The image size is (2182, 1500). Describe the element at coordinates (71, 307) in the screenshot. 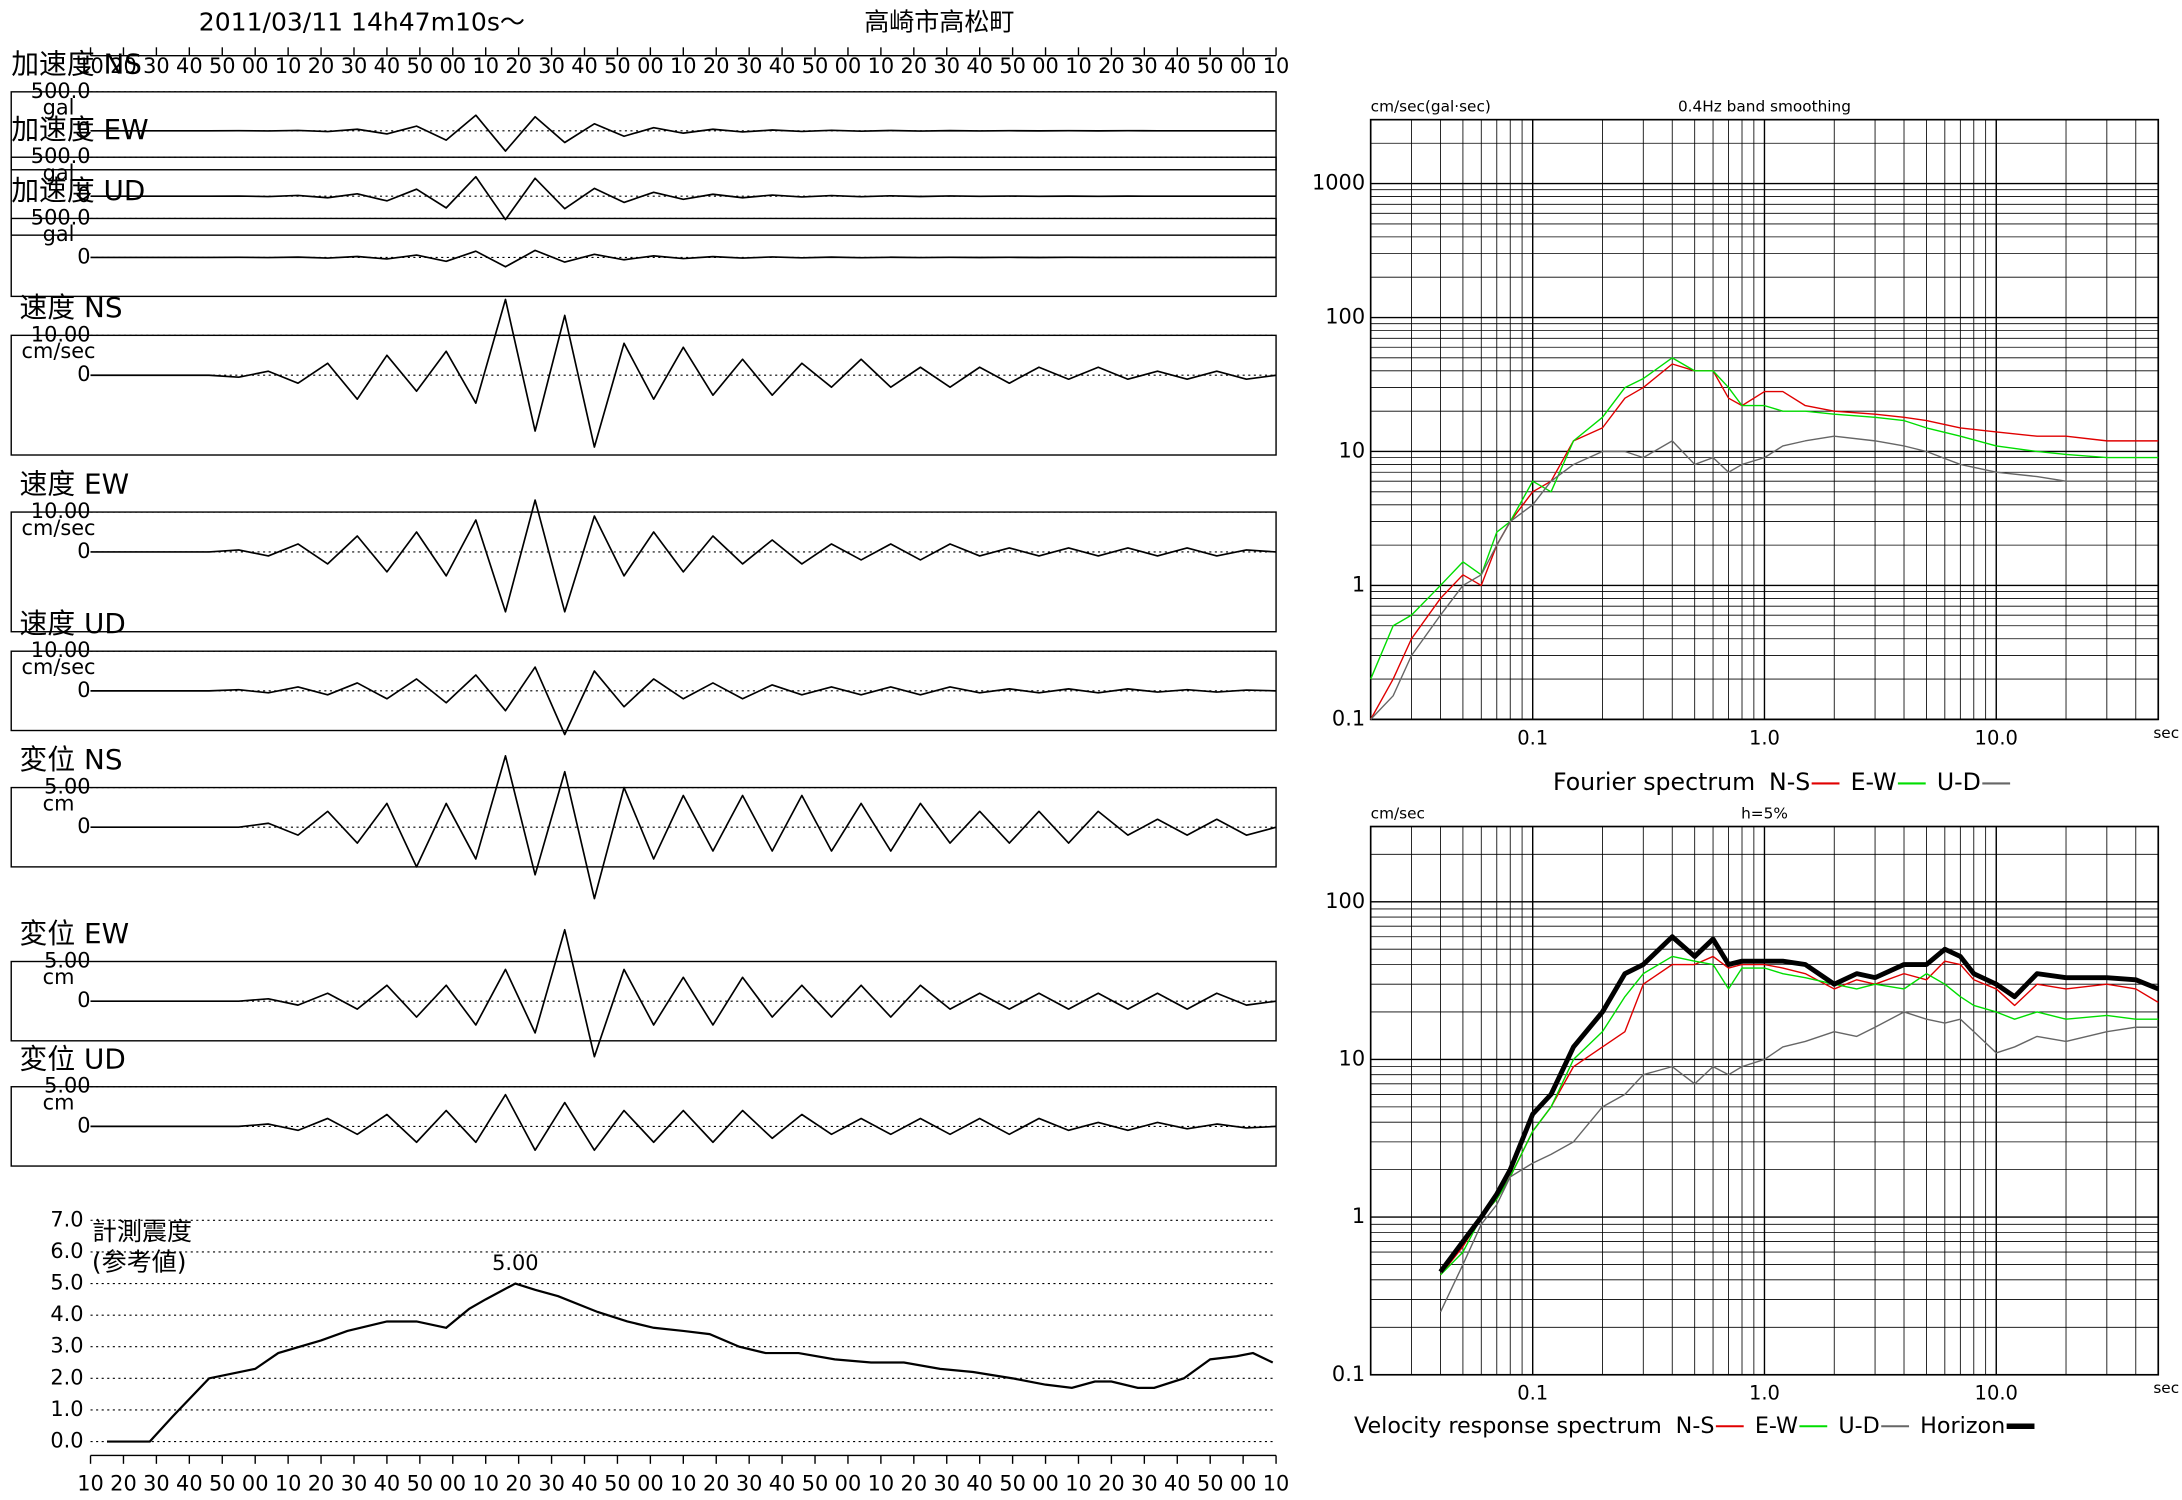

I see `panel-title: 速度 NS` at that location.